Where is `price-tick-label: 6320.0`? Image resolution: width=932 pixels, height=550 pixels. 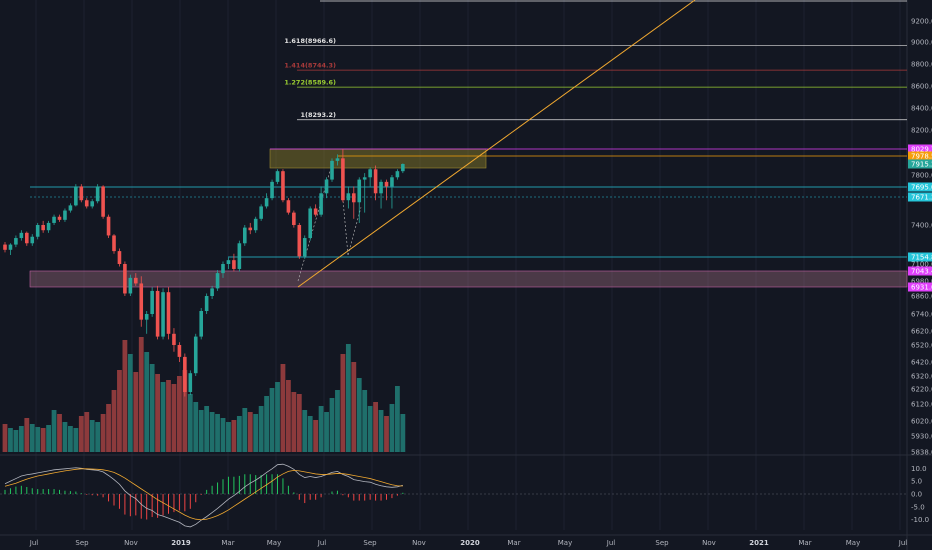
price-tick-label: 6320.0 is located at coordinates (921, 377).